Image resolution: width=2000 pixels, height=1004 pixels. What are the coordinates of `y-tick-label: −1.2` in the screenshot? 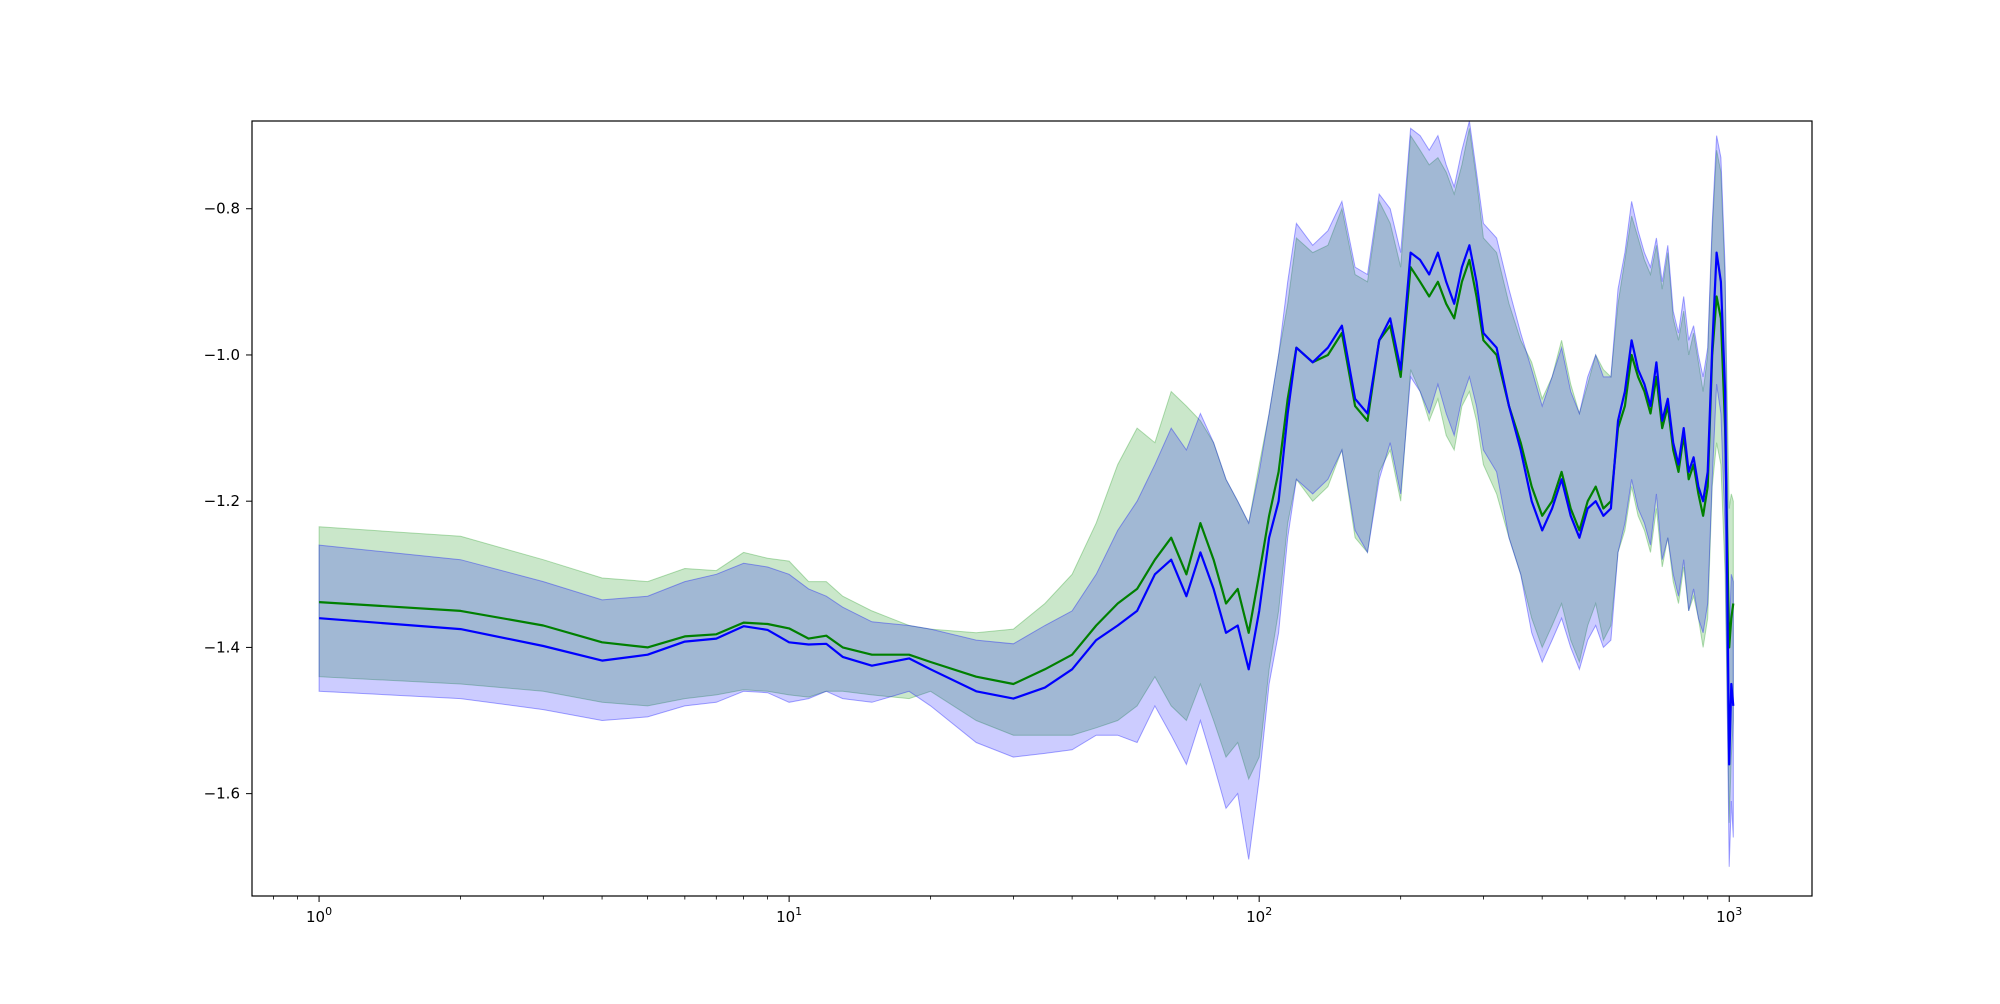 It's located at (222, 501).